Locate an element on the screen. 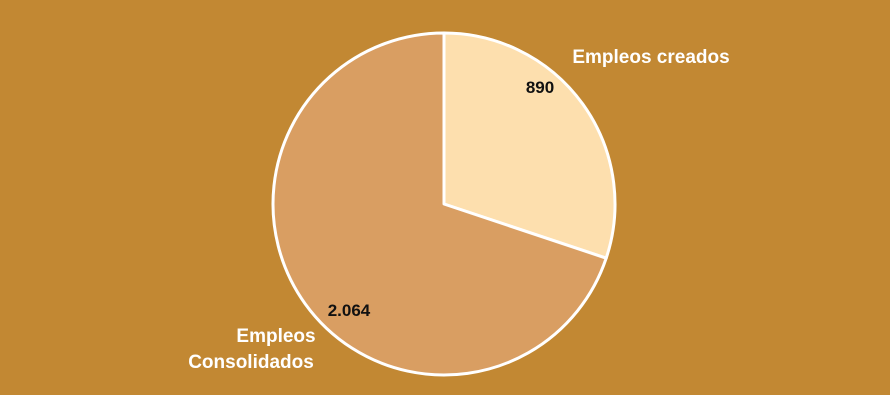  value-label-empleos-consolidados: 2.064 is located at coordinates (349, 310).